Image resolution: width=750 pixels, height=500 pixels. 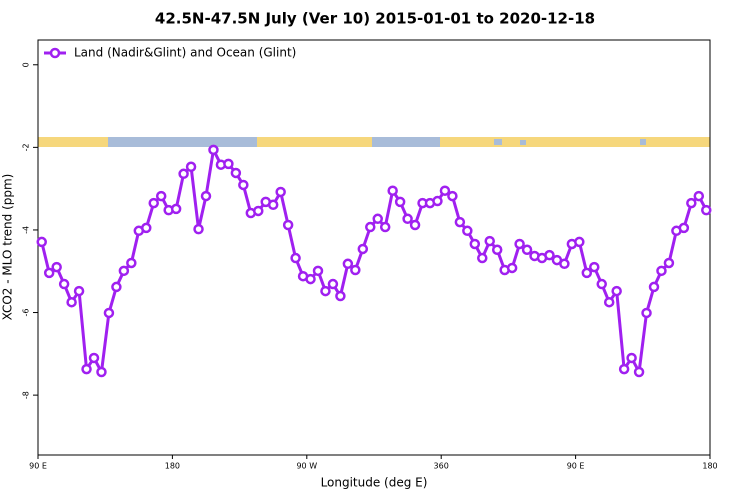 What do you see at coordinates (306, 466) in the screenshot?
I see `x-tick-label: 90 W` at bounding box center [306, 466].